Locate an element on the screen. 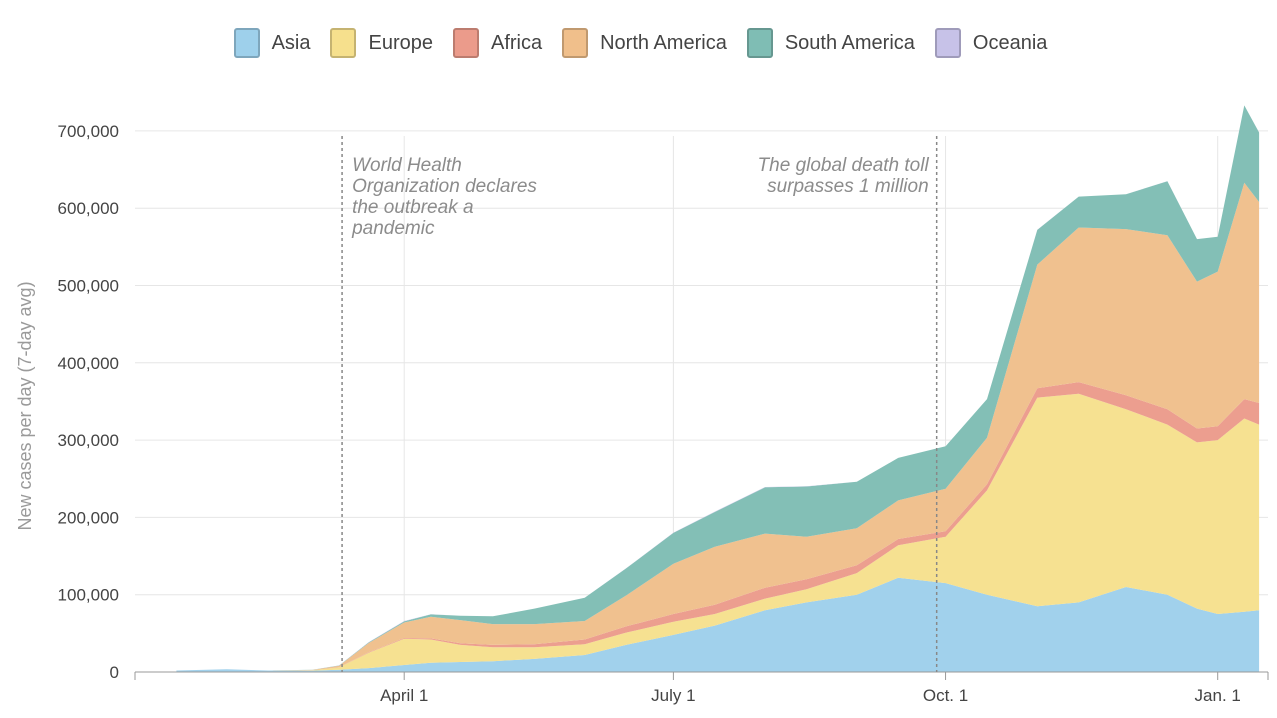 This screenshot has height=718, width=1277. legend-label: South America is located at coordinates (849, 42).